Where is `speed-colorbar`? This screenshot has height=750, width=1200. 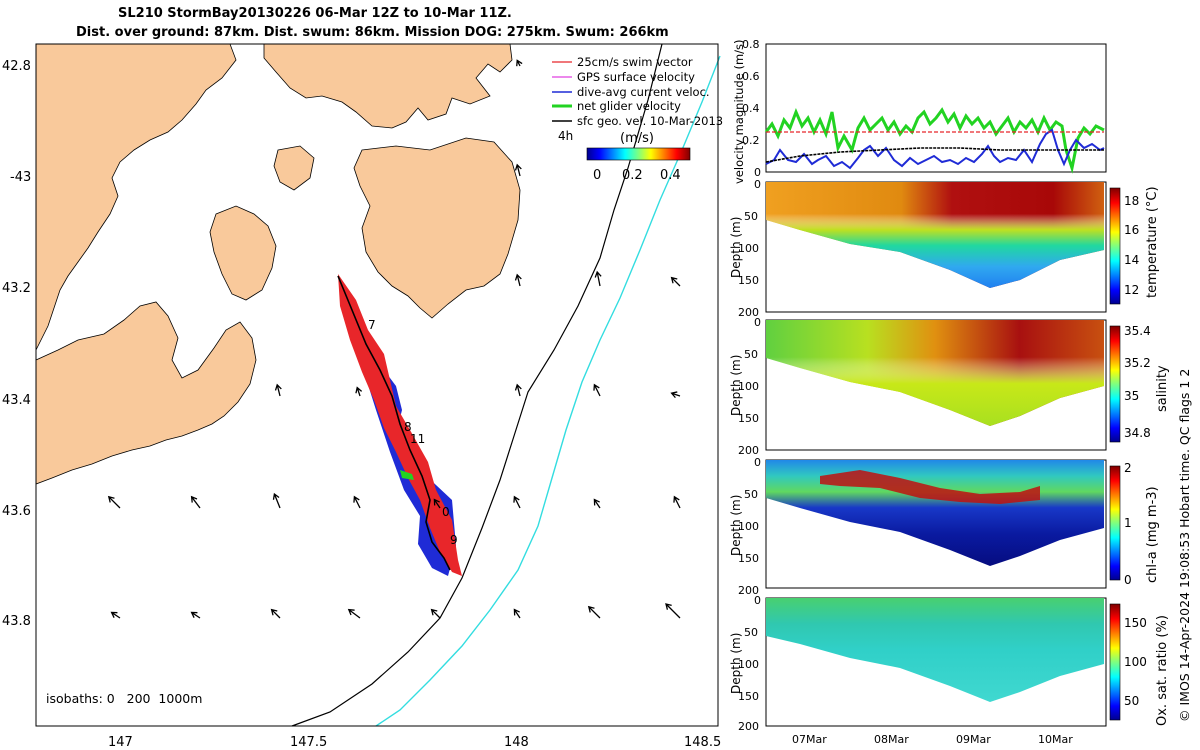 speed-colorbar is located at coordinates (638, 154).